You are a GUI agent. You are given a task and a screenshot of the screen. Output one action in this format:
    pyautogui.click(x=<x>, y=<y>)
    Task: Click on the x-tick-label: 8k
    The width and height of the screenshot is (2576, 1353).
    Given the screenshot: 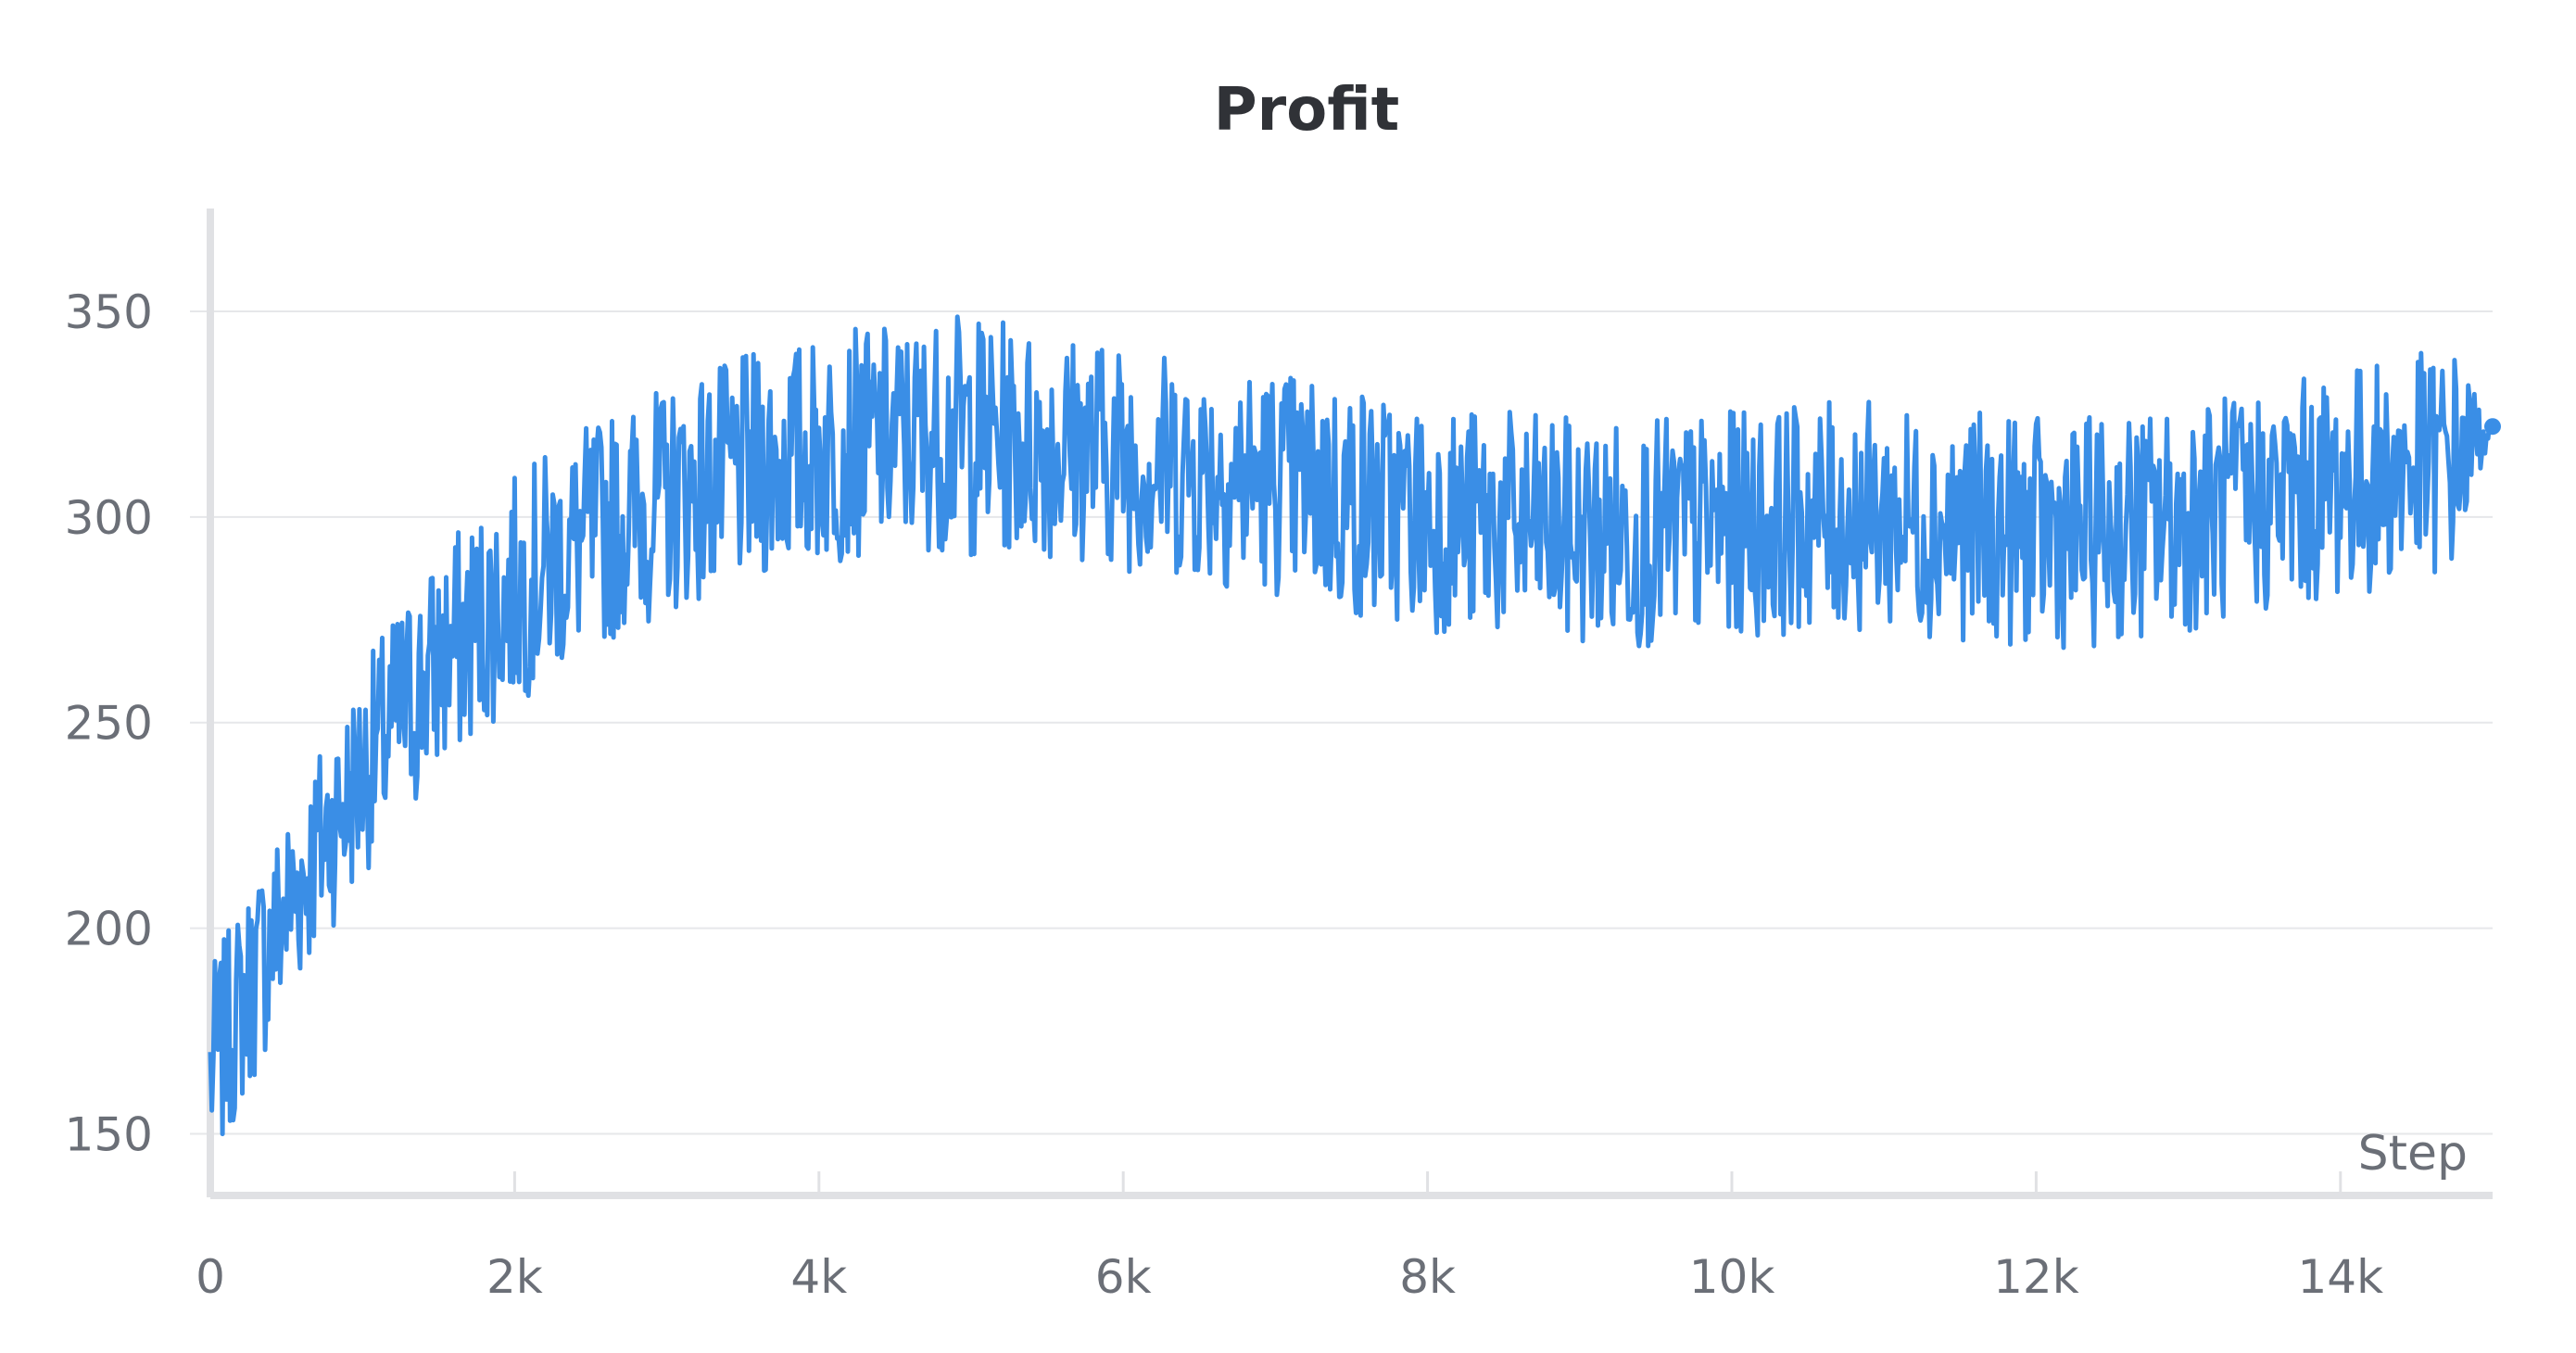 What is the action you would take?
    pyautogui.click(x=1428, y=1277)
    